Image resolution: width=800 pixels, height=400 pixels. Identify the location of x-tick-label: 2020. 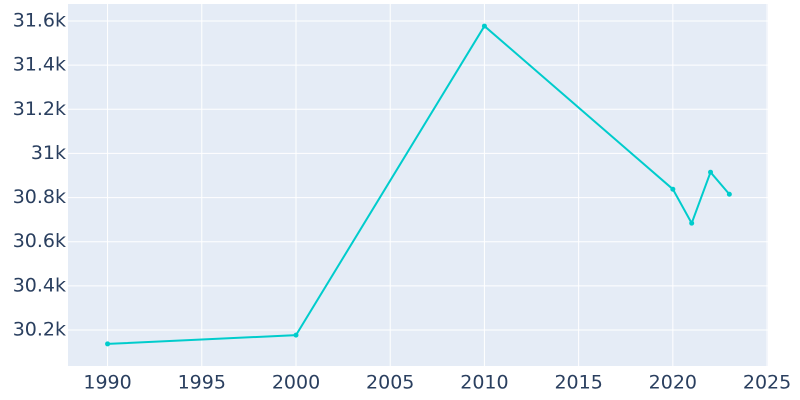
(673, 383).